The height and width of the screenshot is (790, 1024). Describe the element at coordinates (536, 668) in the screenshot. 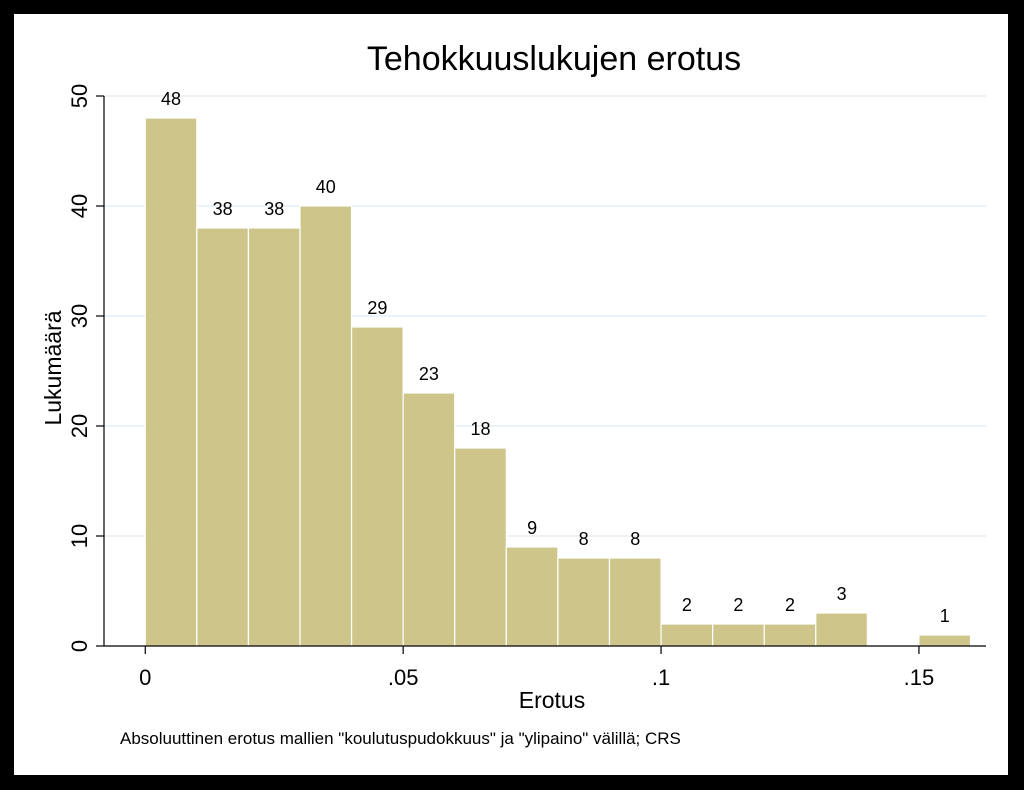

I see `x-axis-ticks: 0 .05 .1 .15` at that location.